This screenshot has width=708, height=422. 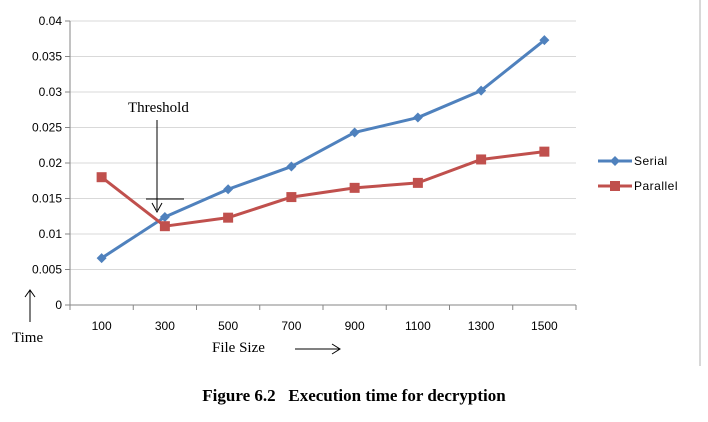 I want to click on x-axis-arrow-head, so click(x=336, y=349).